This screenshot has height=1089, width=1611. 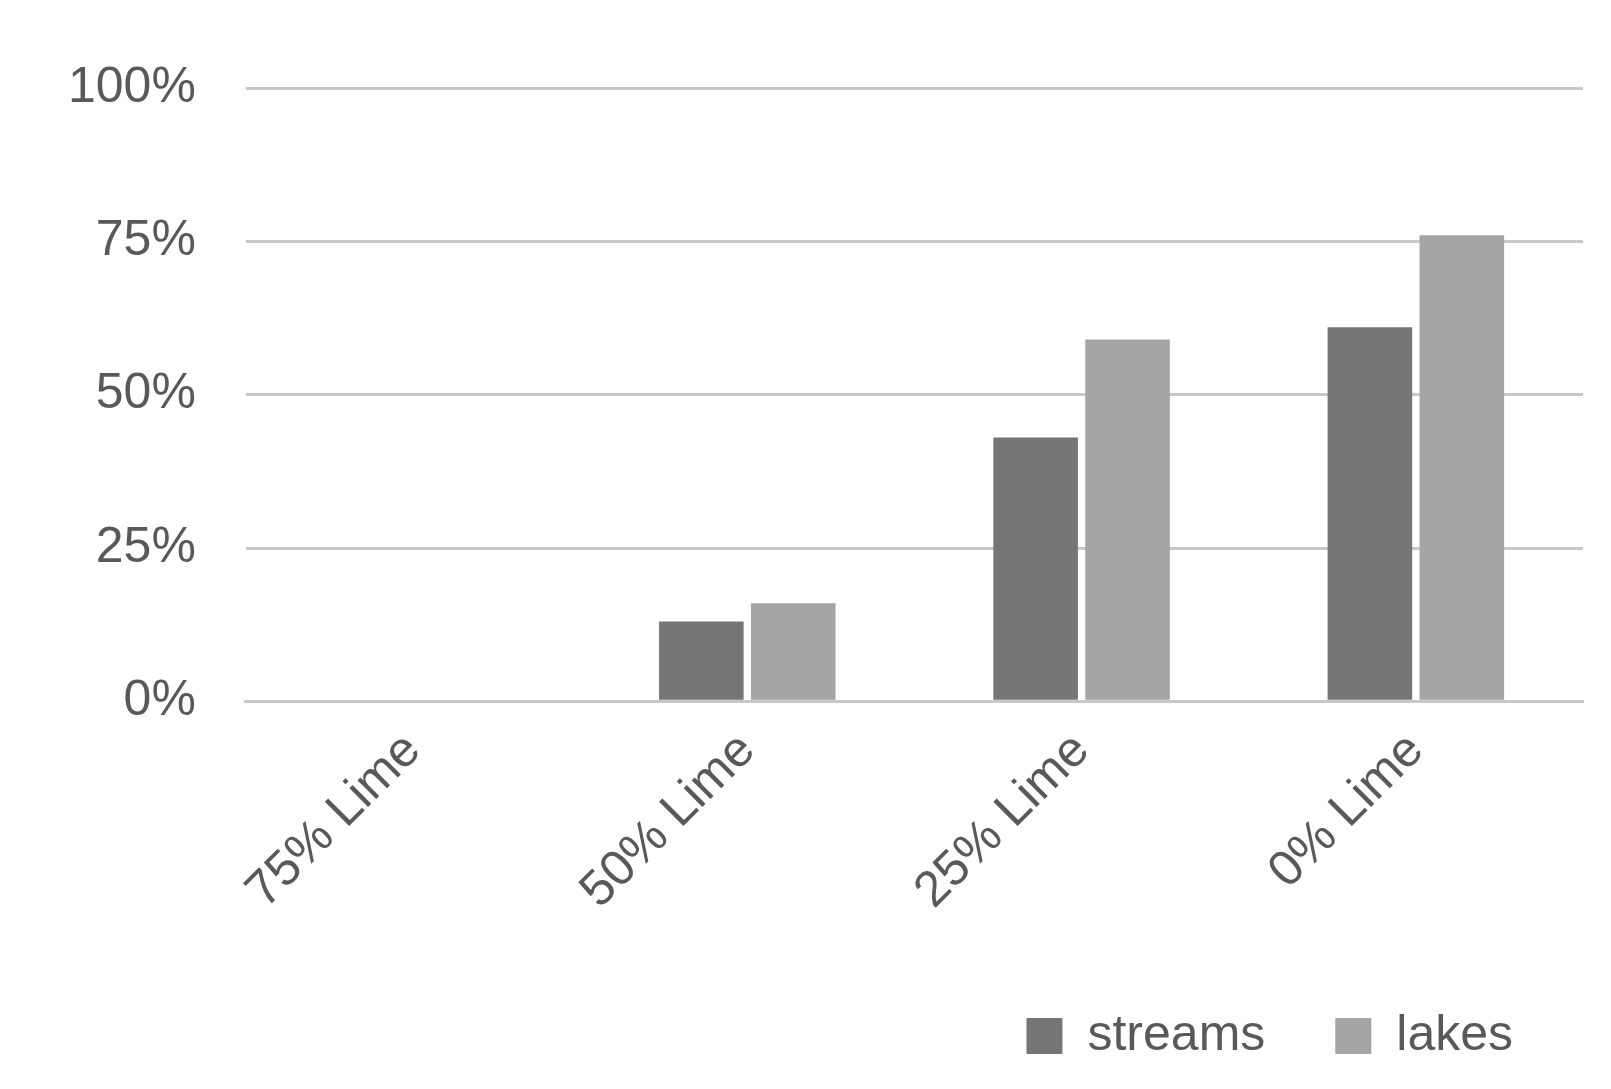 I want to click on y-tick-label: 50%, so click(x=145, y=391).